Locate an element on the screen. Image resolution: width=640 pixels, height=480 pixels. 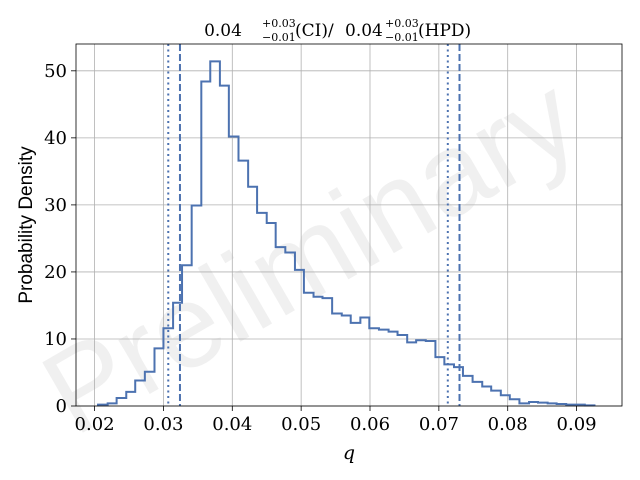
title-hpd-minus: −0.01 is located at coordinates (402, 37).